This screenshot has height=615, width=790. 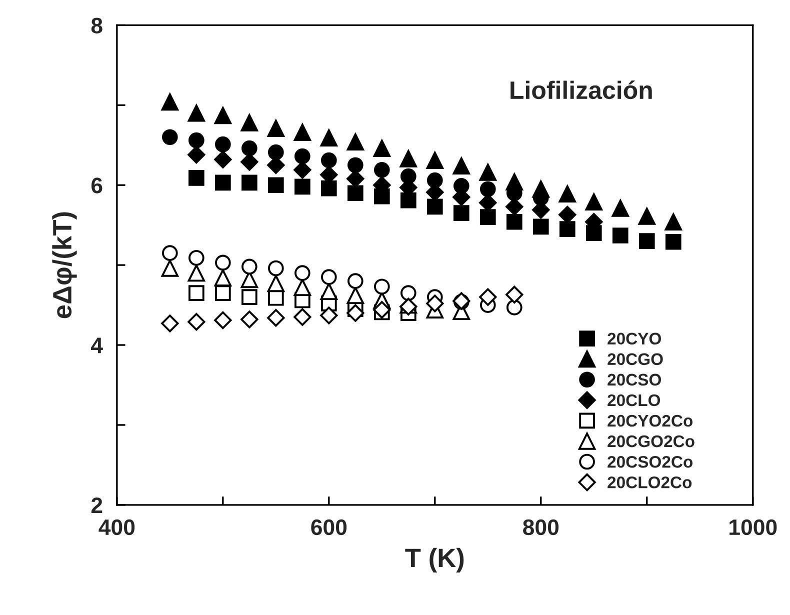 I want to click on y-tick-label: 2, so click(x=96, y=505).